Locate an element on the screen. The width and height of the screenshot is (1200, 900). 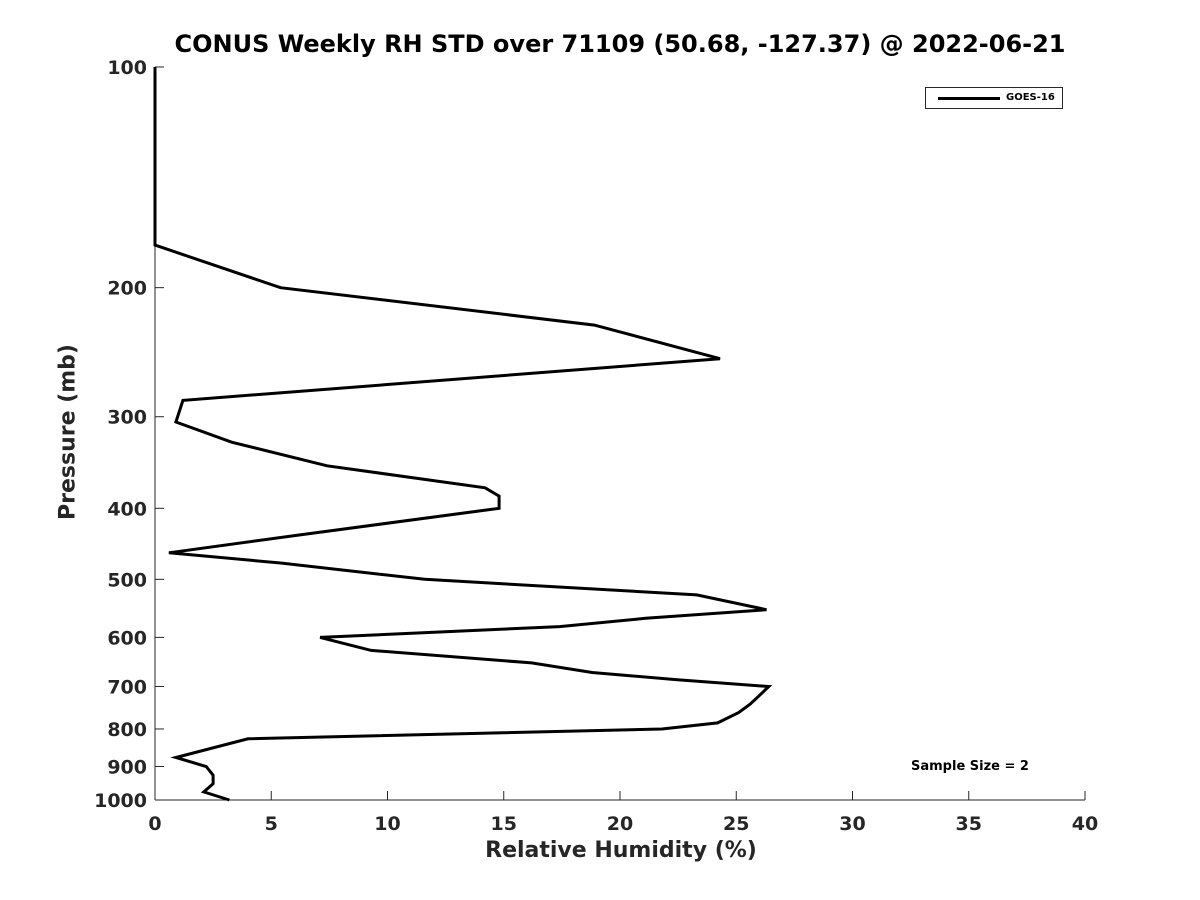
sample-size-annotation: Sample Size = 2 is located at coordinates (970, 766).